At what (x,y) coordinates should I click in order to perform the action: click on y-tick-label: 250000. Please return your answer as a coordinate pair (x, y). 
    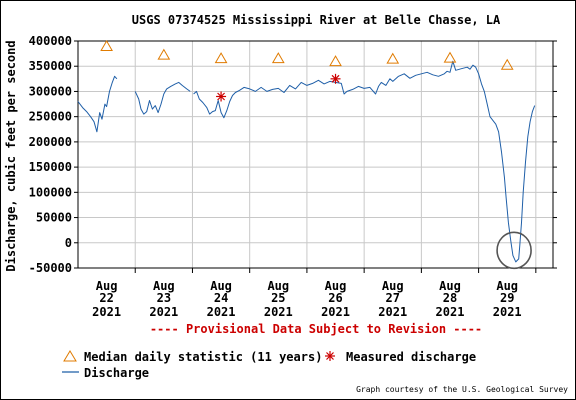
    Looking at the image, I should click on (50, 117).